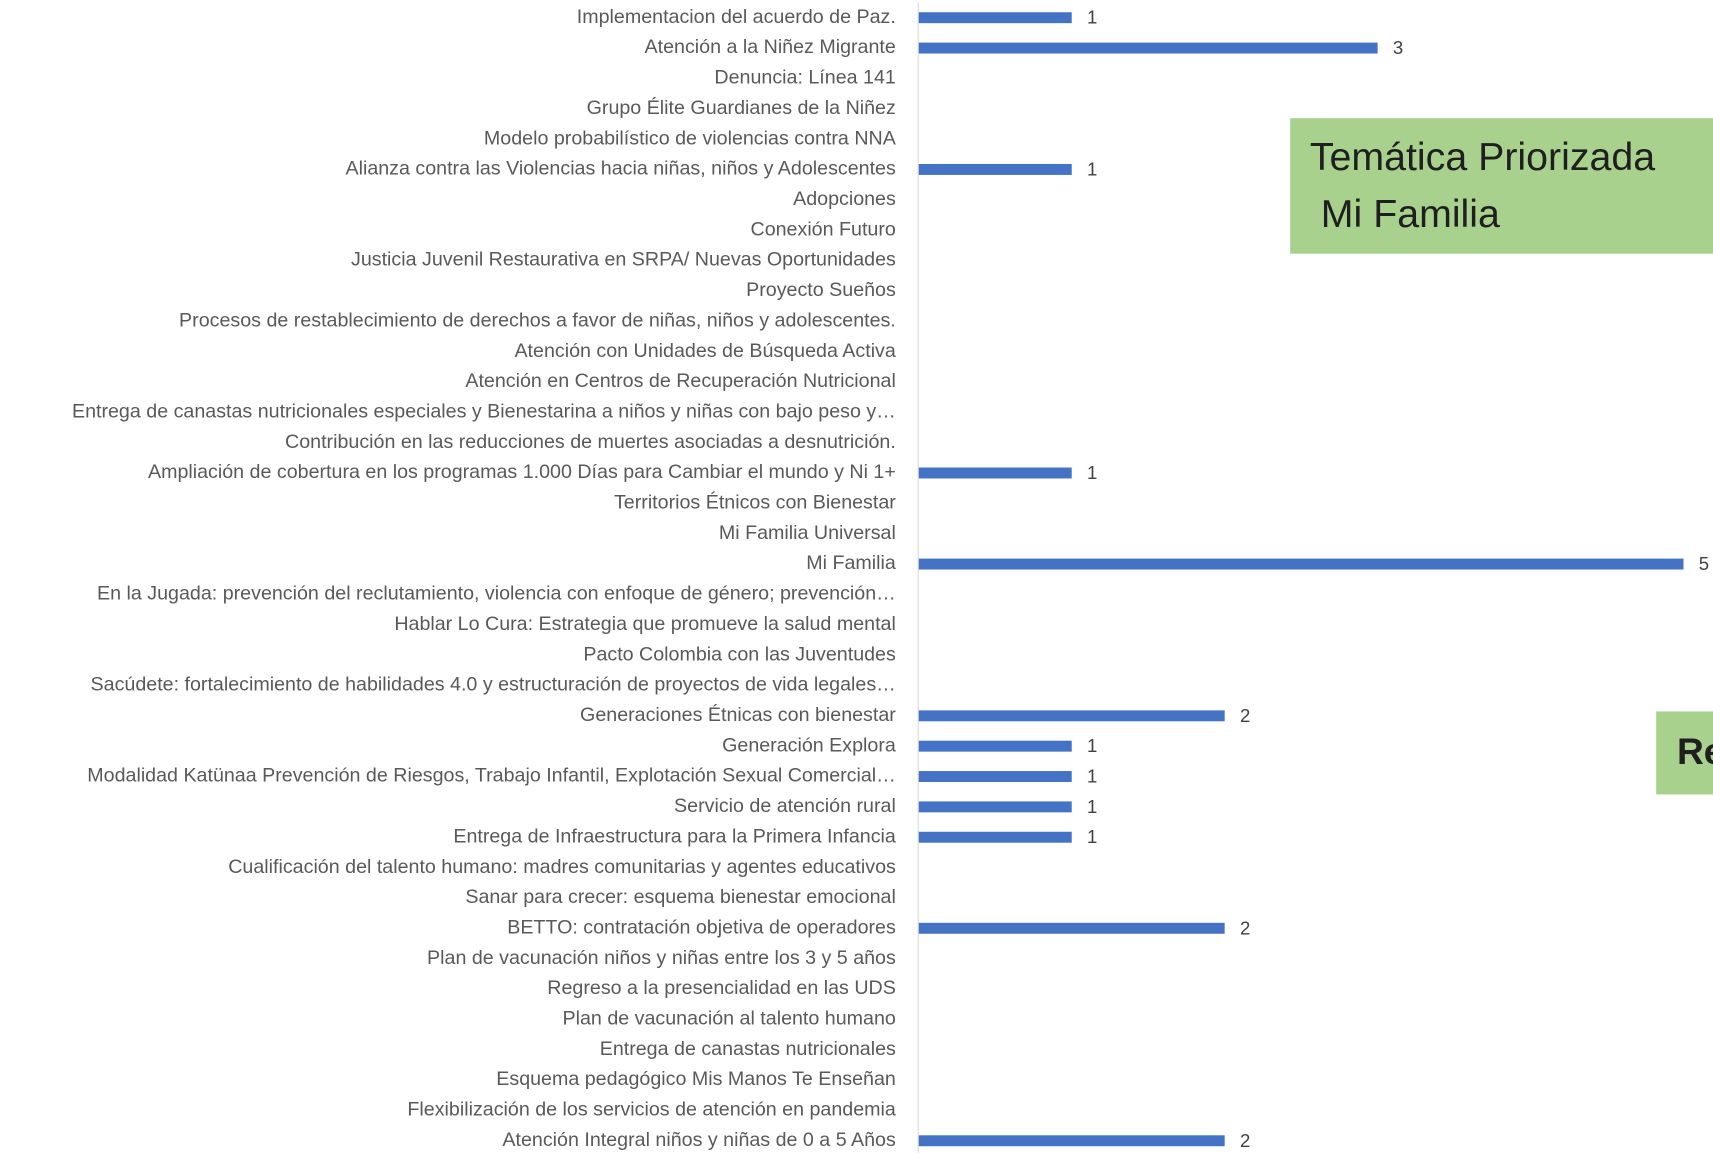 This screenshot has width=1713, height=1153. What do you see at coordinates (704, 351) in the screenshot?
I see `category-label: Atención con Unidades de Búsqueda Activa` at bounding box center [704, 351].